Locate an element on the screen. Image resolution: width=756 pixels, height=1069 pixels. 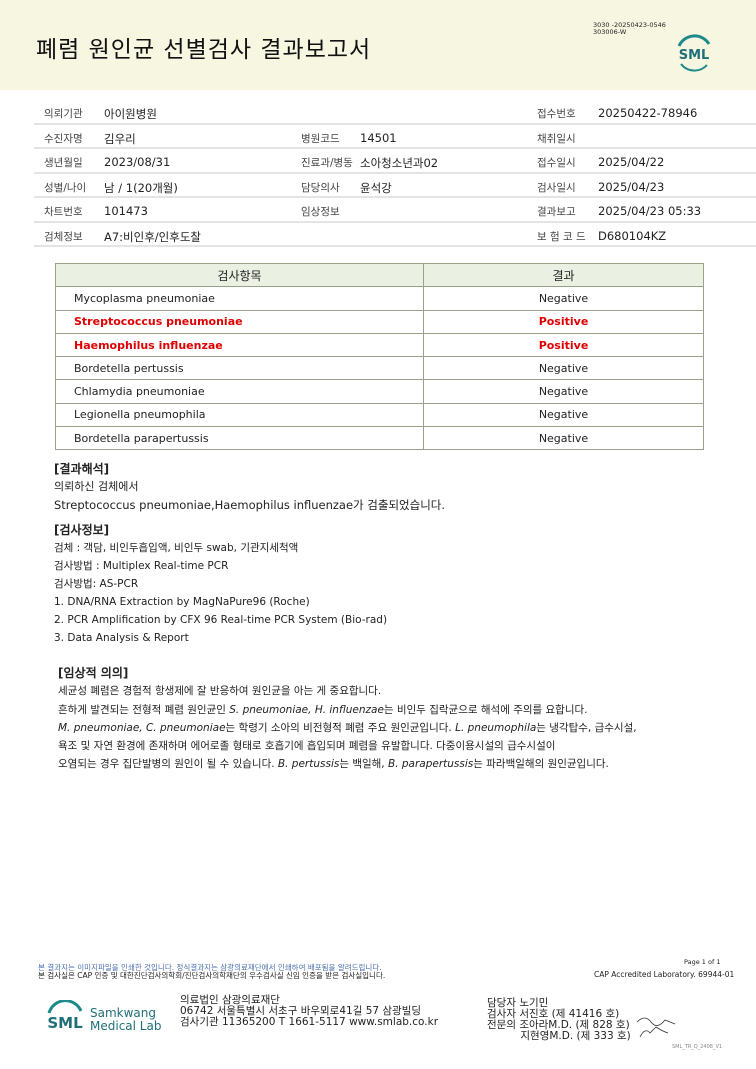
table-row: Bordetella parapertussis Negative is located at coordinates (379, 438).